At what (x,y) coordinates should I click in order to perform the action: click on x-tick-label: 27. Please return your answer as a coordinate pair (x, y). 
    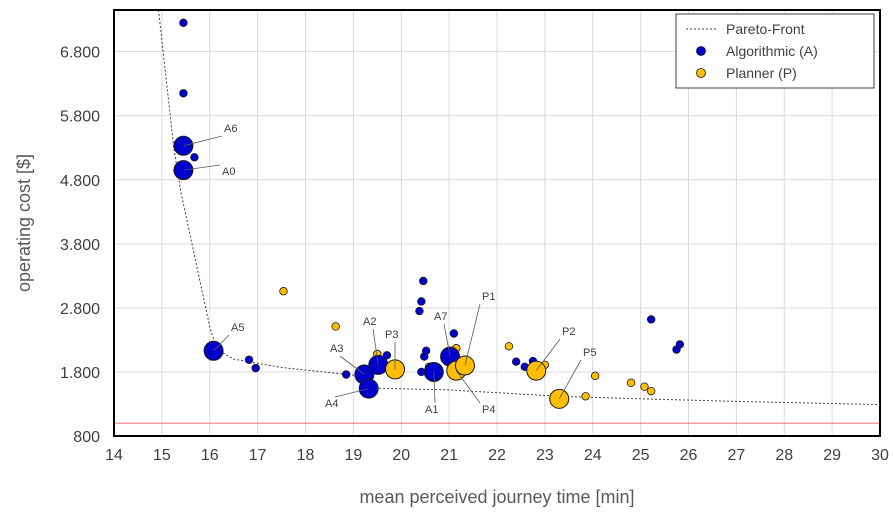
    Looking at the image, I should click on (736, 455).